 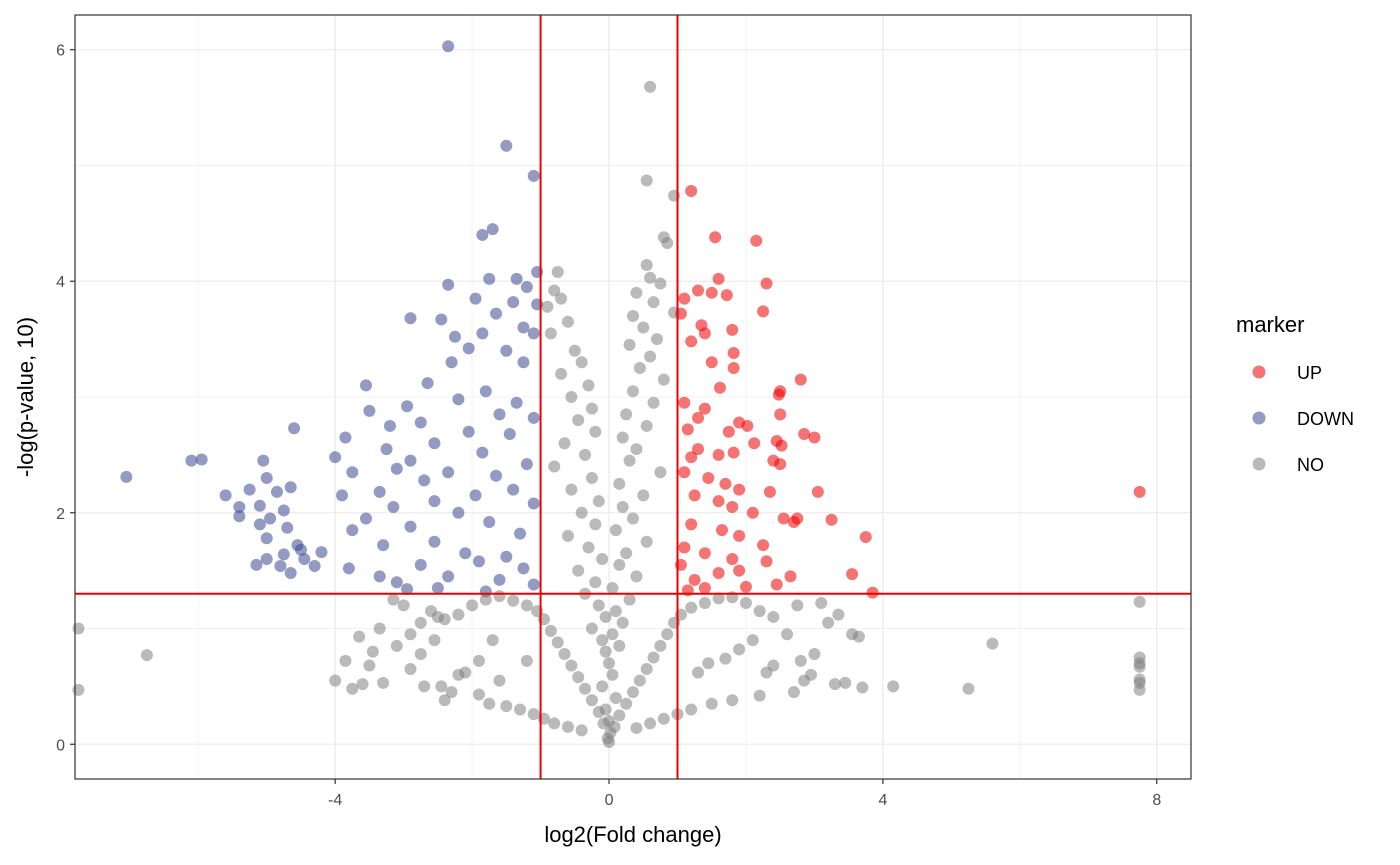 What do you see at coordinates (1288, 465) in the screenshot?
I see `legend-item-no: NO` at bounding box center [1288, 465].